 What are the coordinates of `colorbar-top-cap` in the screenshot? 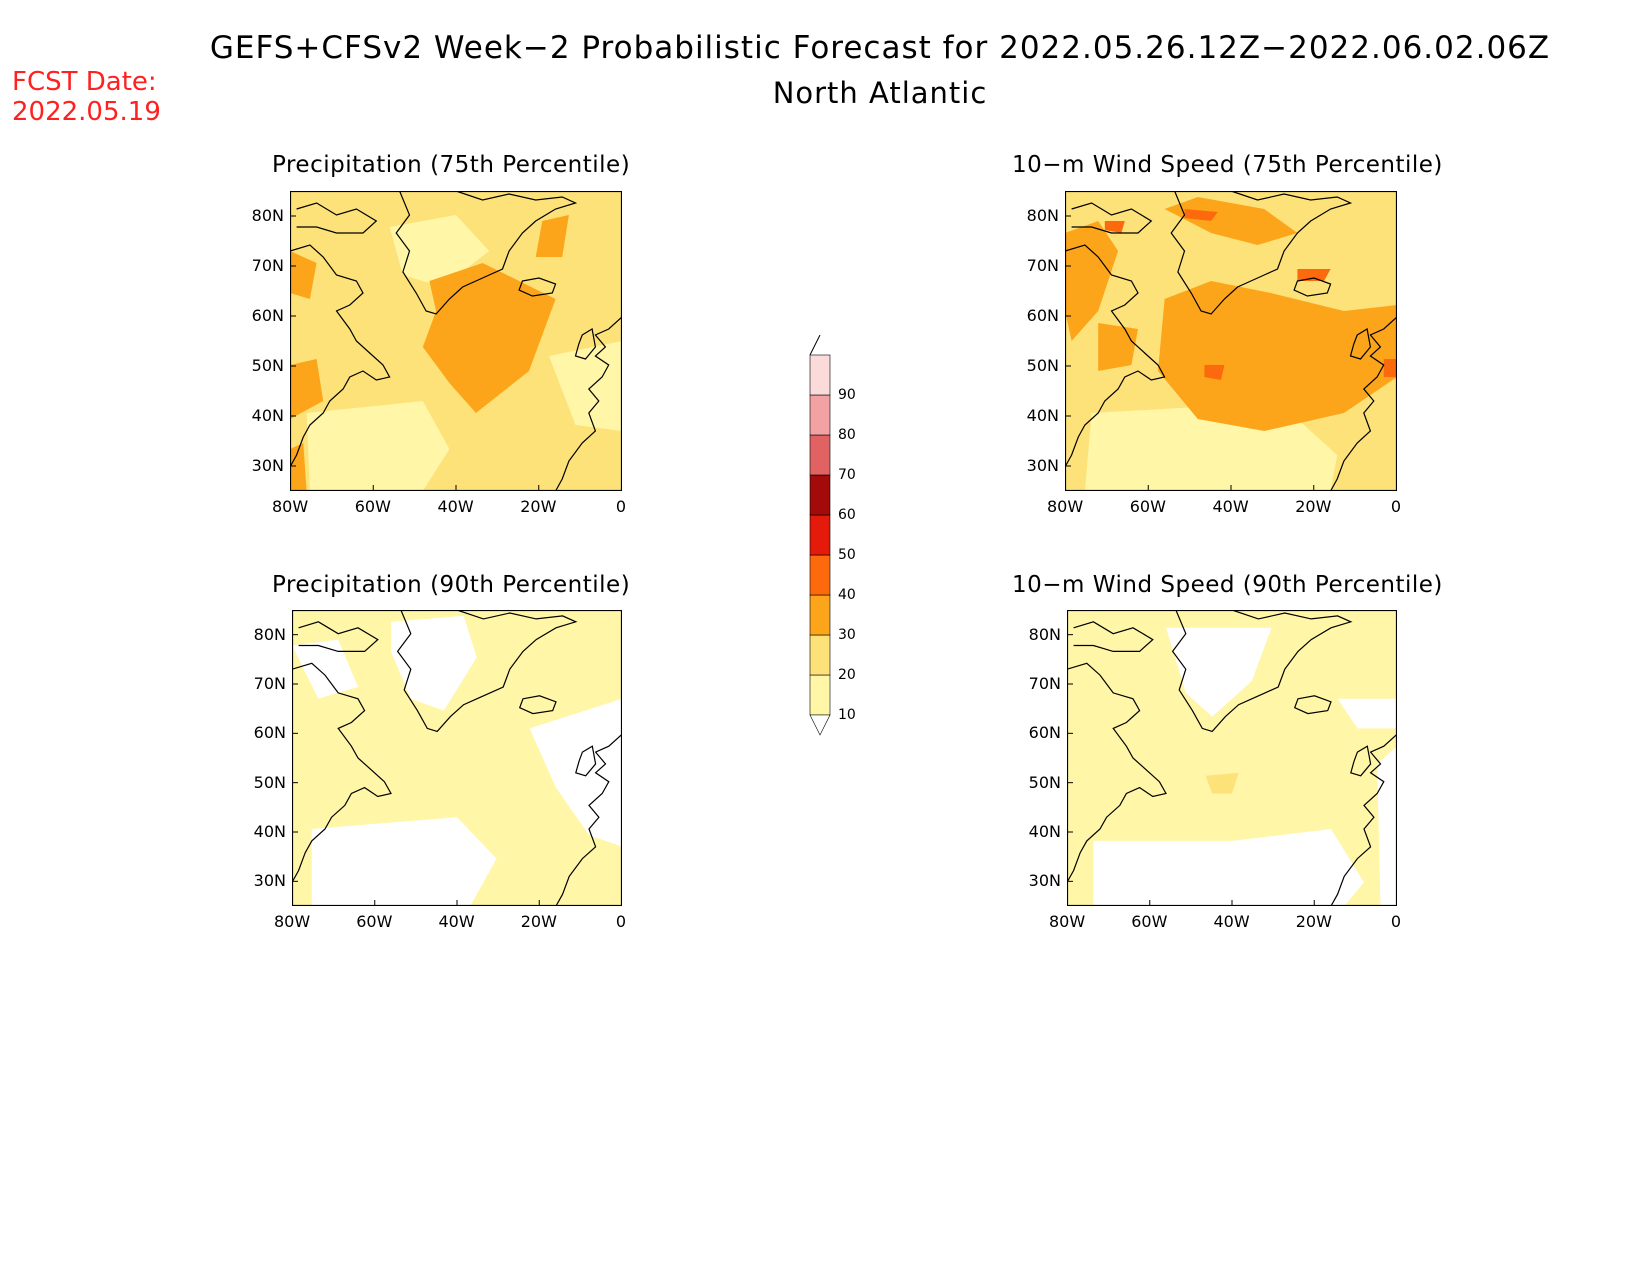 It's located at (820, 345).